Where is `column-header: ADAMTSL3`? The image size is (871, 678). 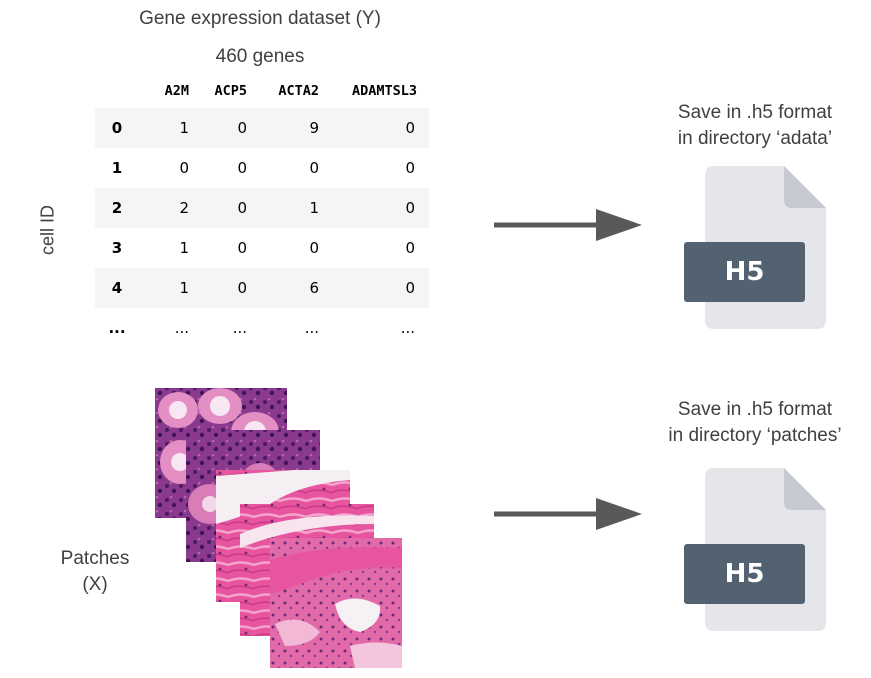 column-header: ADAMTSL3 is located at coordinates (384, 91).